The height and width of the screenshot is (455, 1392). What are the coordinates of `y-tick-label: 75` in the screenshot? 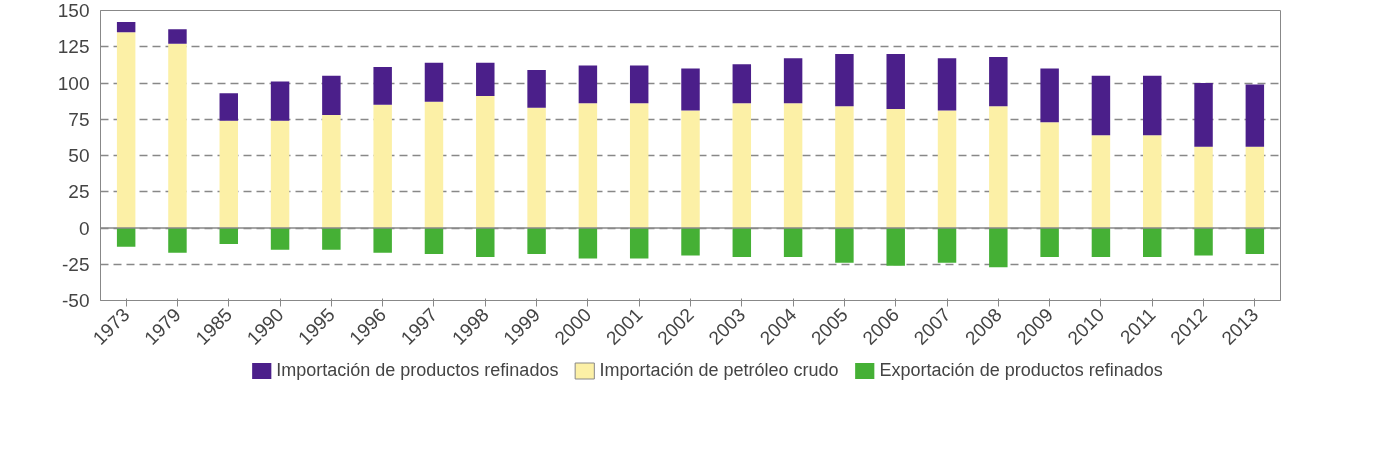 It's located at (79, 119).